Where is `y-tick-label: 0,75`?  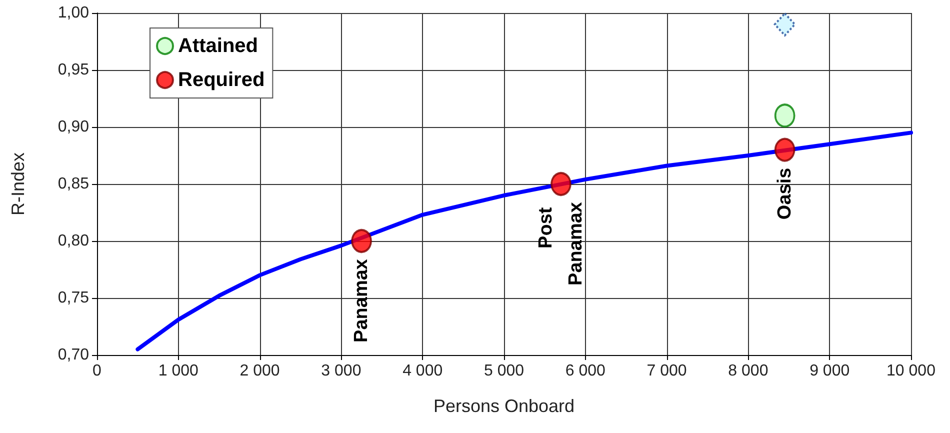
y-tick-label: 0,75 is located at coordinates (74, 298).